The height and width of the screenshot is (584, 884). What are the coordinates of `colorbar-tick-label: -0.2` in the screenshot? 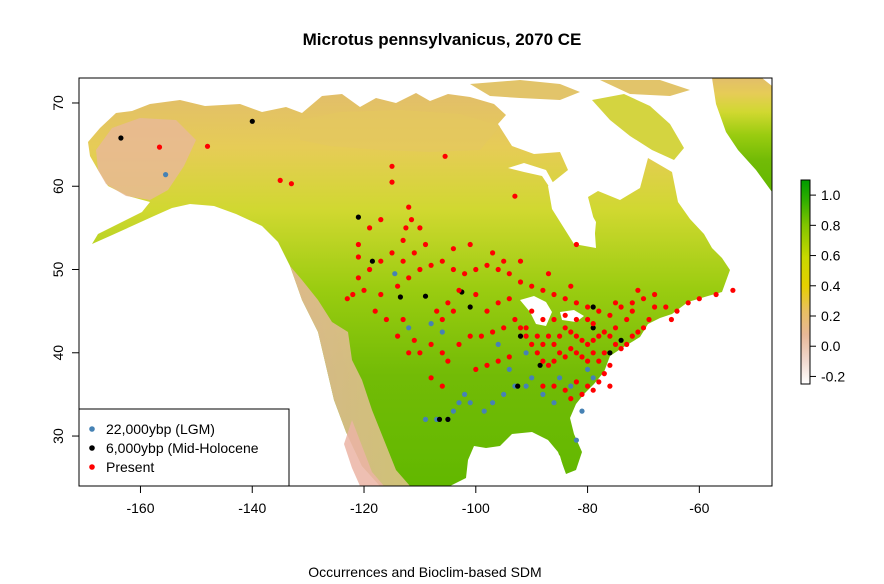 It's located at (833, 376).